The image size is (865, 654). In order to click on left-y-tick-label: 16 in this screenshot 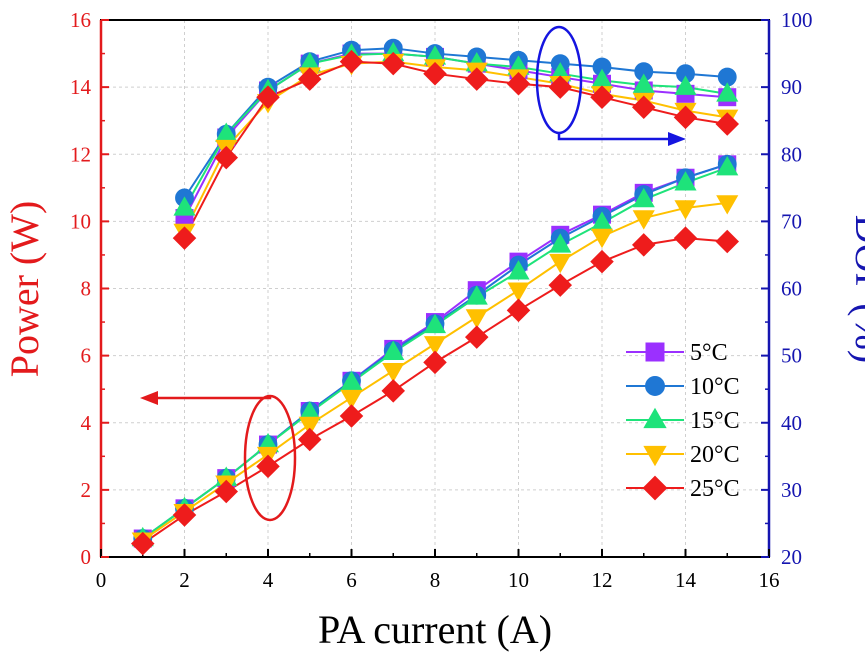, I will do `click(80, 20)`.